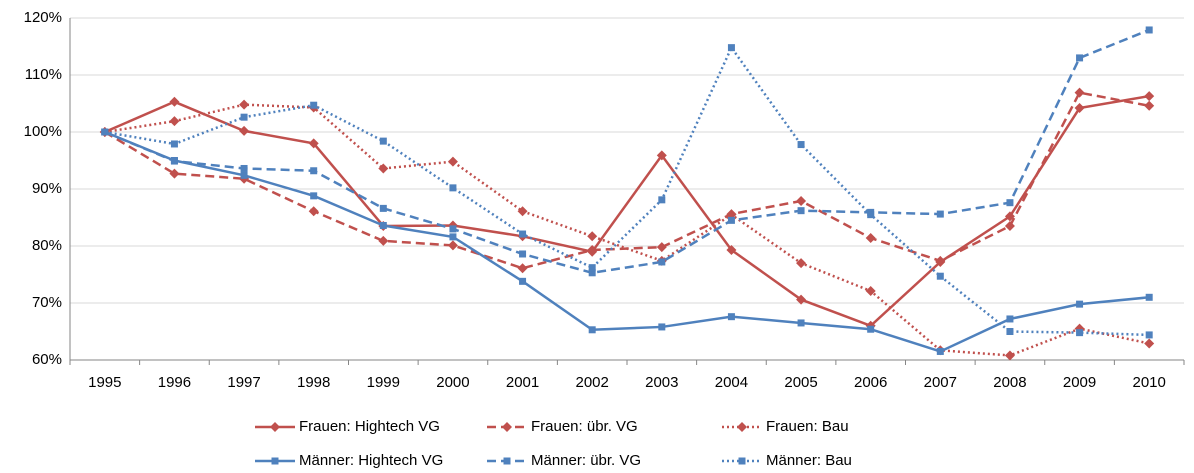  Describe the element at coordinates (47, 245) in the screenshot. I see `y-tick-label: 80%` at that location.